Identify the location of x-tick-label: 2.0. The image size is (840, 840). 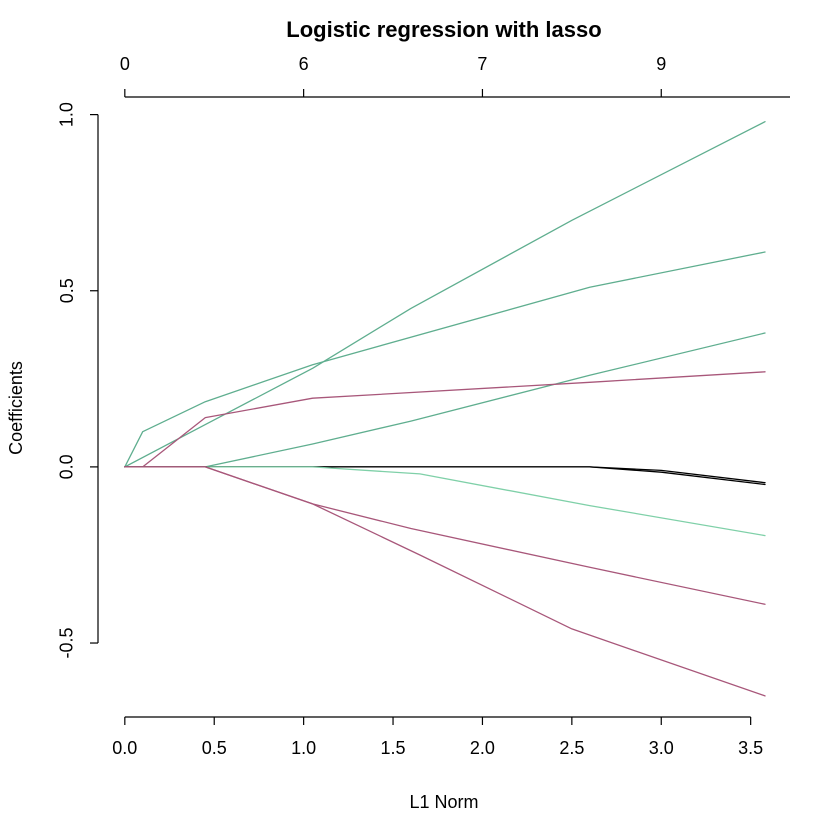
(482, 748).